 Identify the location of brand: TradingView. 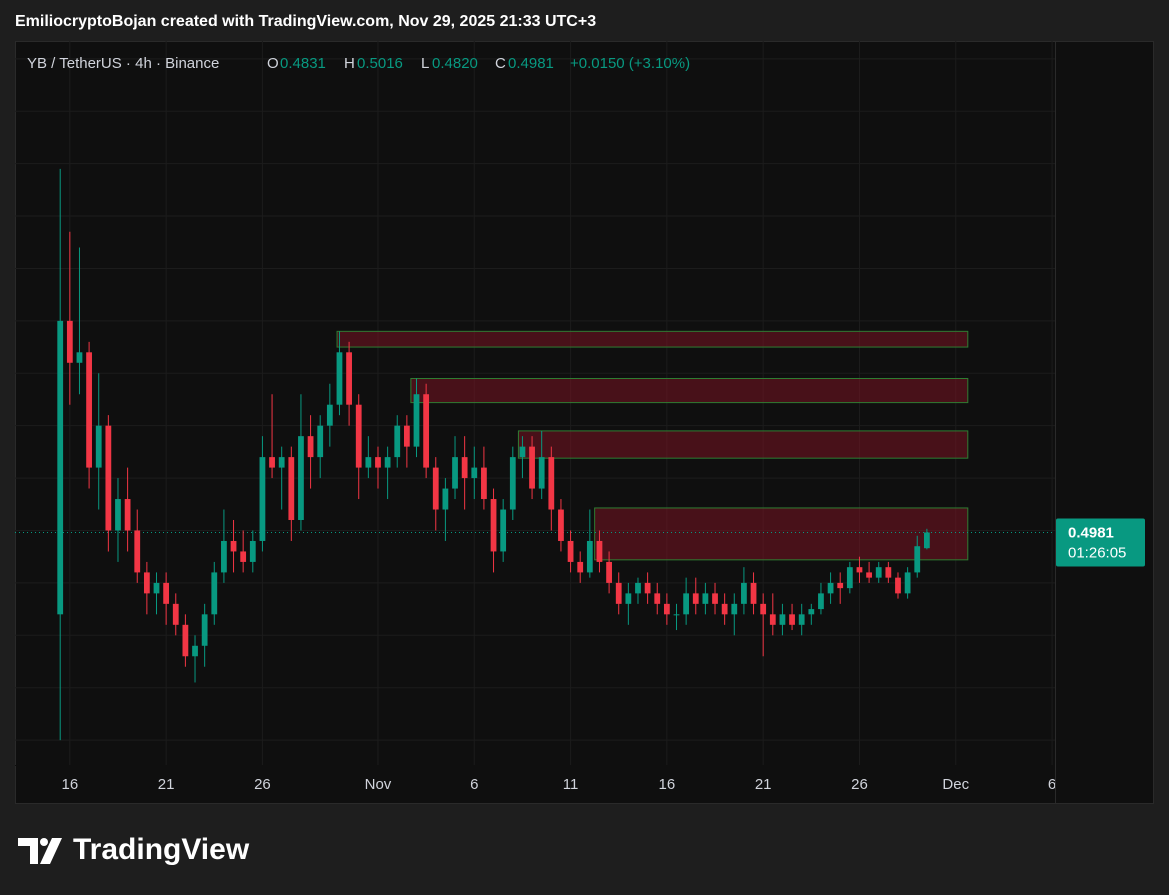
(161, 849).